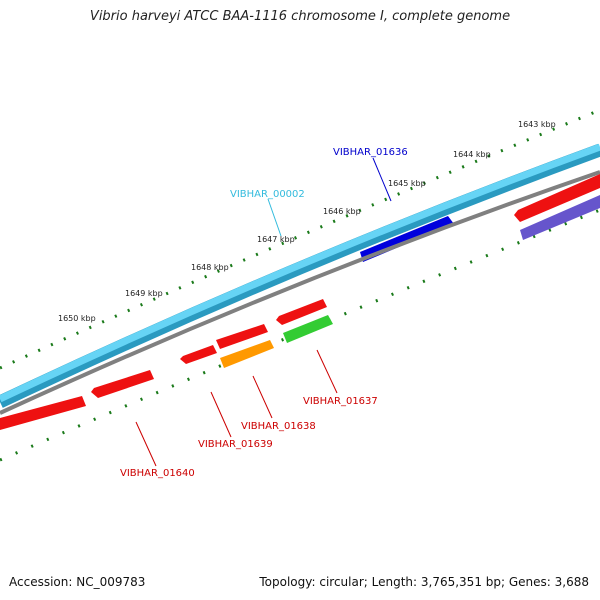  What do you see at coordinates (278, 426) in the screenshot?
I see `gene-label-vibhar-01638: VIBHAR_01638` at bounding box center [278, 426].